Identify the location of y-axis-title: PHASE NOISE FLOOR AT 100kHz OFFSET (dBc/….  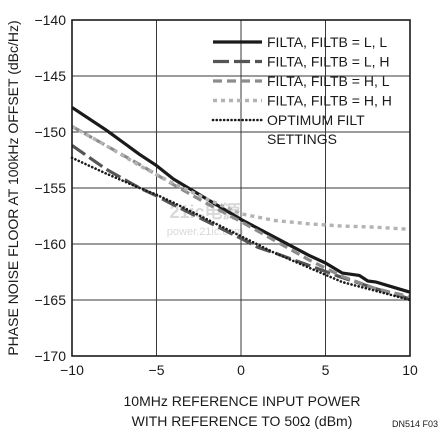
(13, 187).